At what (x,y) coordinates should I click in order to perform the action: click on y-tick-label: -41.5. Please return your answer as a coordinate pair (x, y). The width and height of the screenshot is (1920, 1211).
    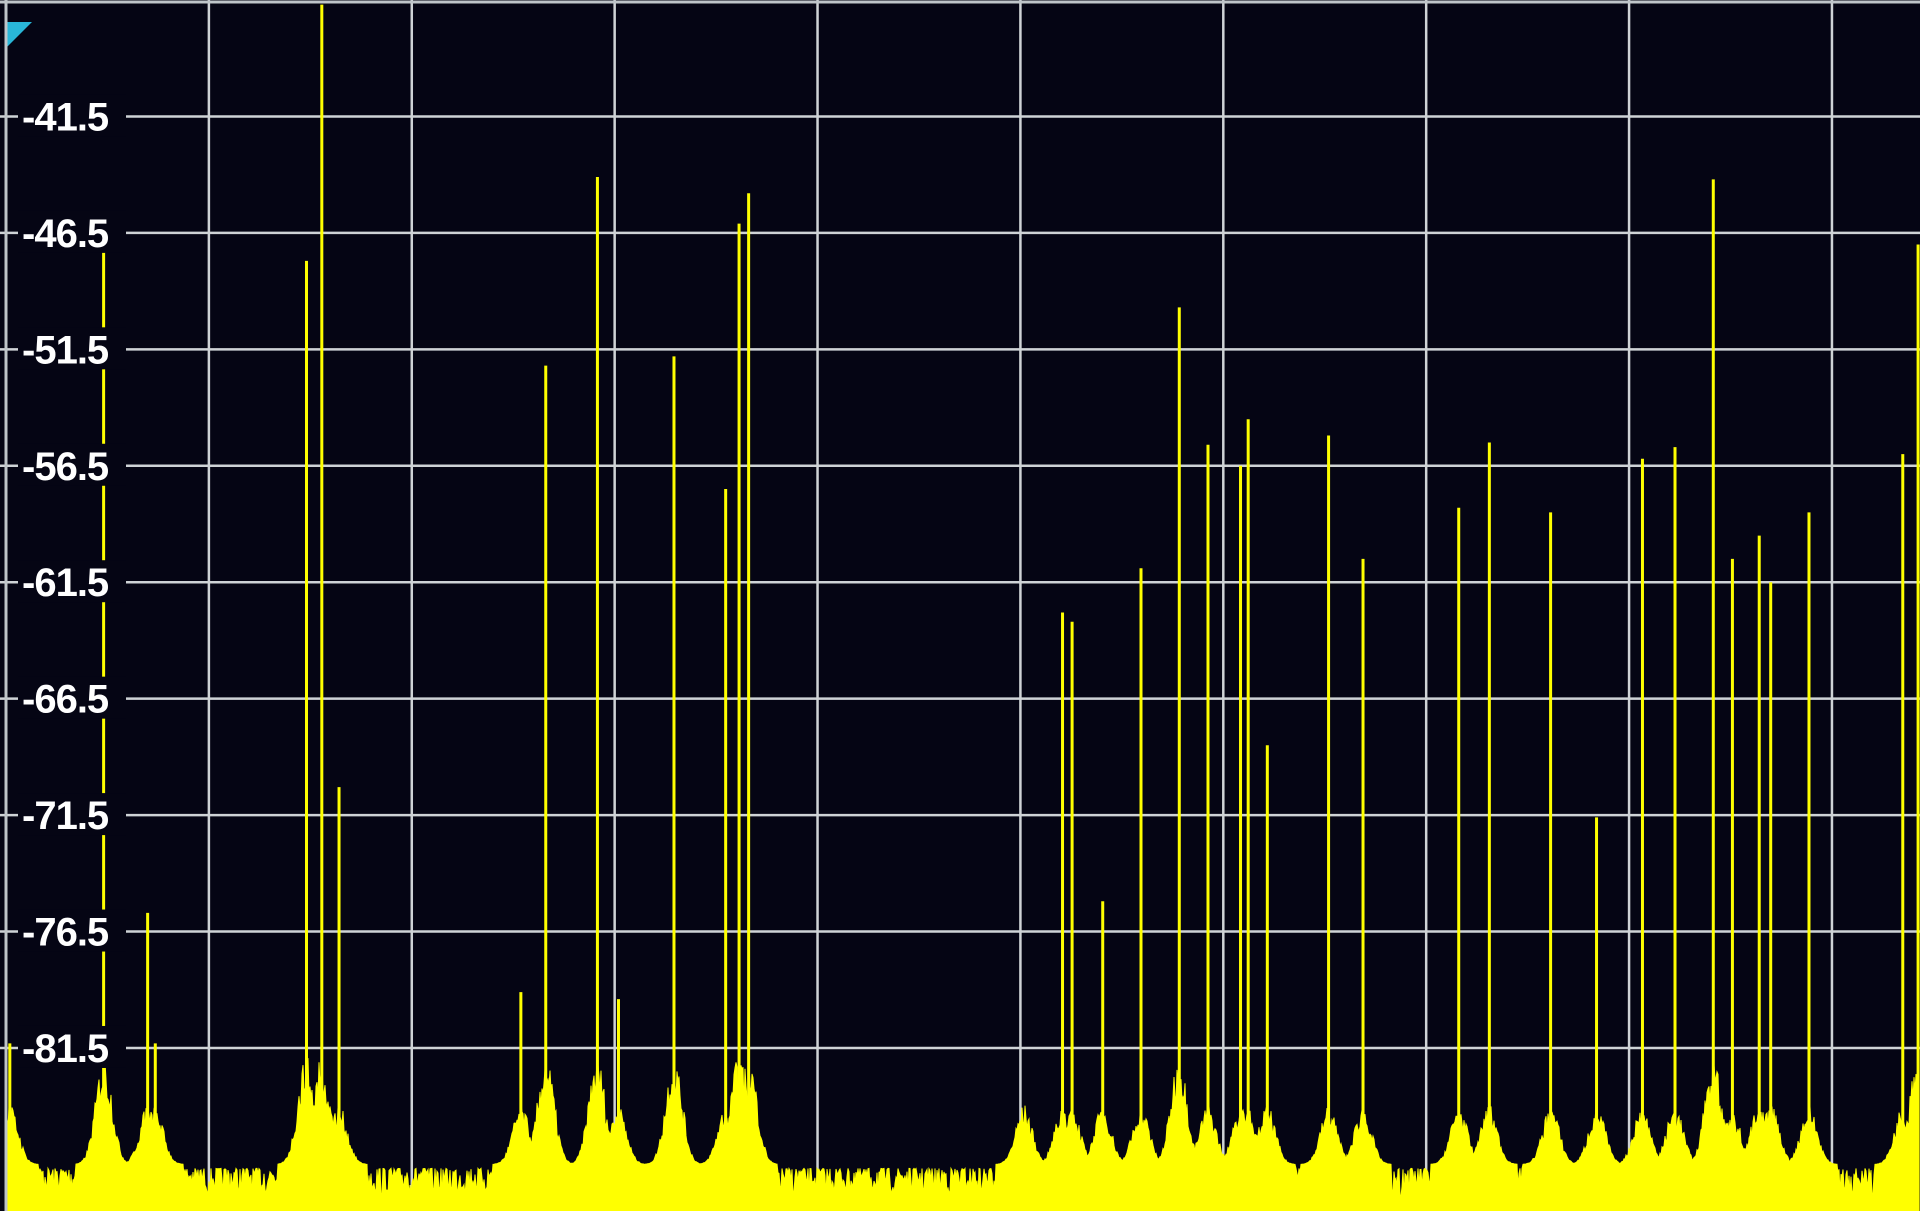
    Looking at the image, I should click on (65, 117).